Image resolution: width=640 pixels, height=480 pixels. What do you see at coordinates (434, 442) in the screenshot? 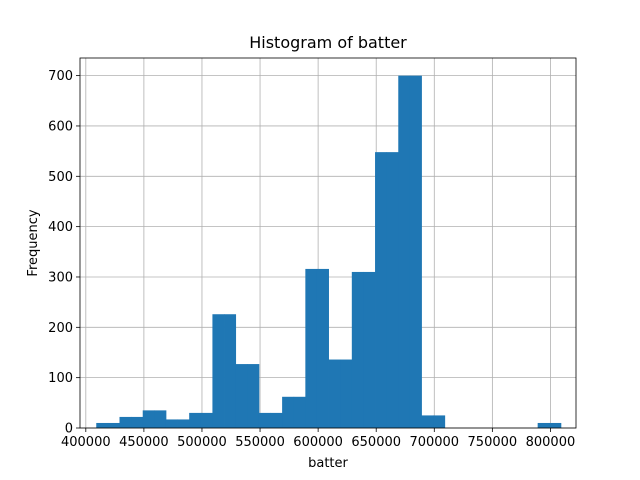
I see `x-tick-label: 700000` at bounding box center [434, 442].